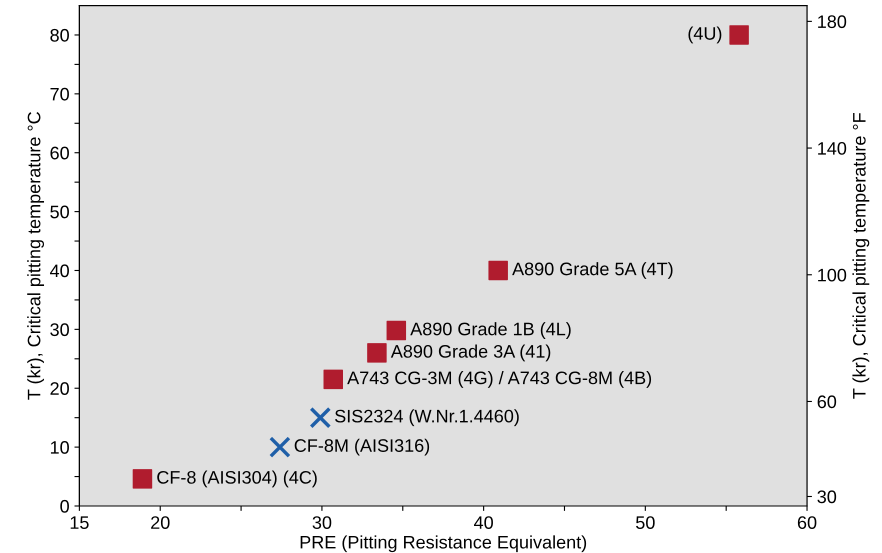 This screenshot has height=553, width=882. I want to click on y-tick-label: 40, so click(59, 271).